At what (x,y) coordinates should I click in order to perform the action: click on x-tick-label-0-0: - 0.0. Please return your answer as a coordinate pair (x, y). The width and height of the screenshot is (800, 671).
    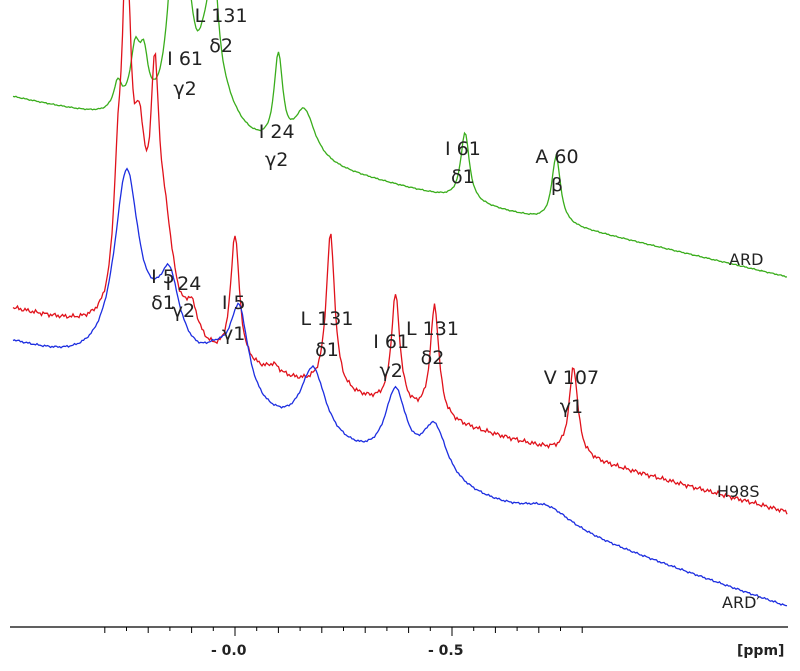
    Looking at the image, I should click on (229, 651).